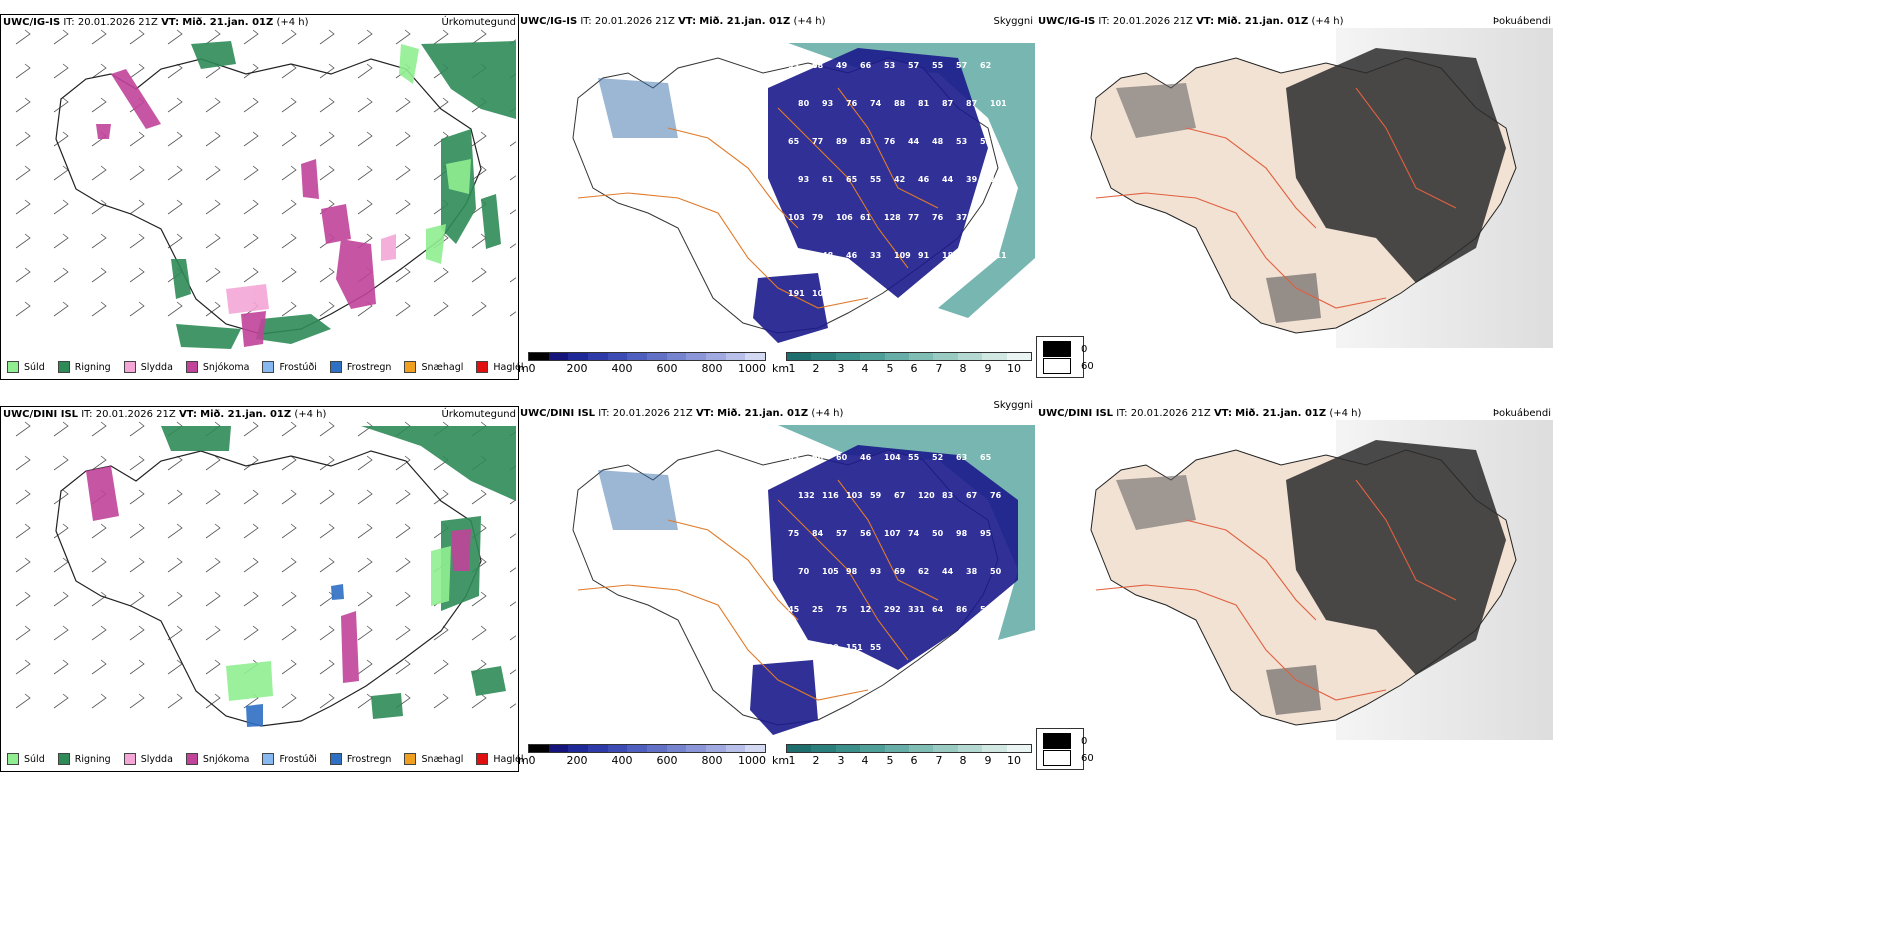 This screenshot has width=1900, height=950. Describe the element at coordinates (26, 759) in the screenshot. I see `legend-item: Súld` at that location.